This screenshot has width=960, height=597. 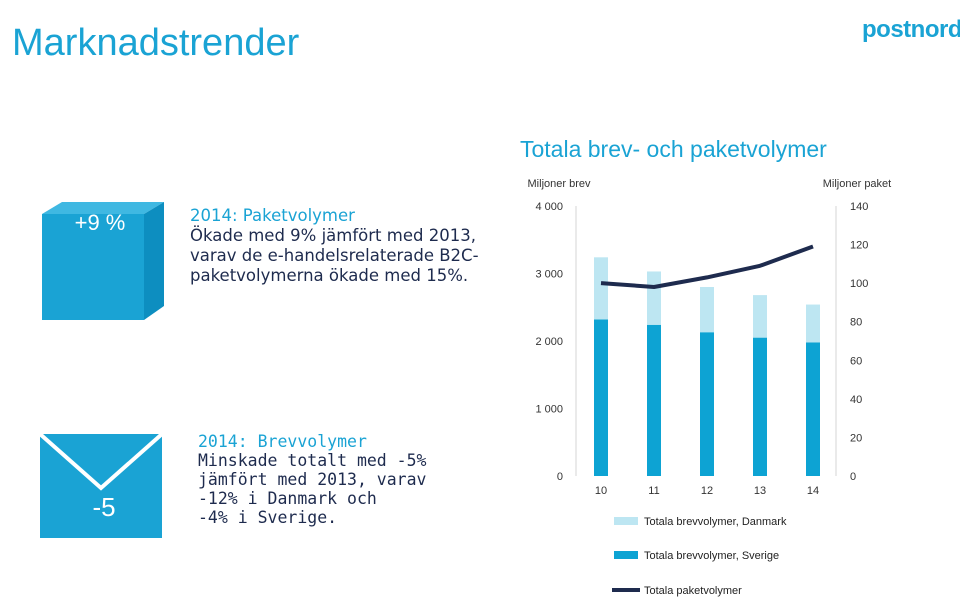 What do you see at coordinates (856, 400) in the screenshot?
I see `y-right-tick-label: 40` at bounding box center [856, 400].